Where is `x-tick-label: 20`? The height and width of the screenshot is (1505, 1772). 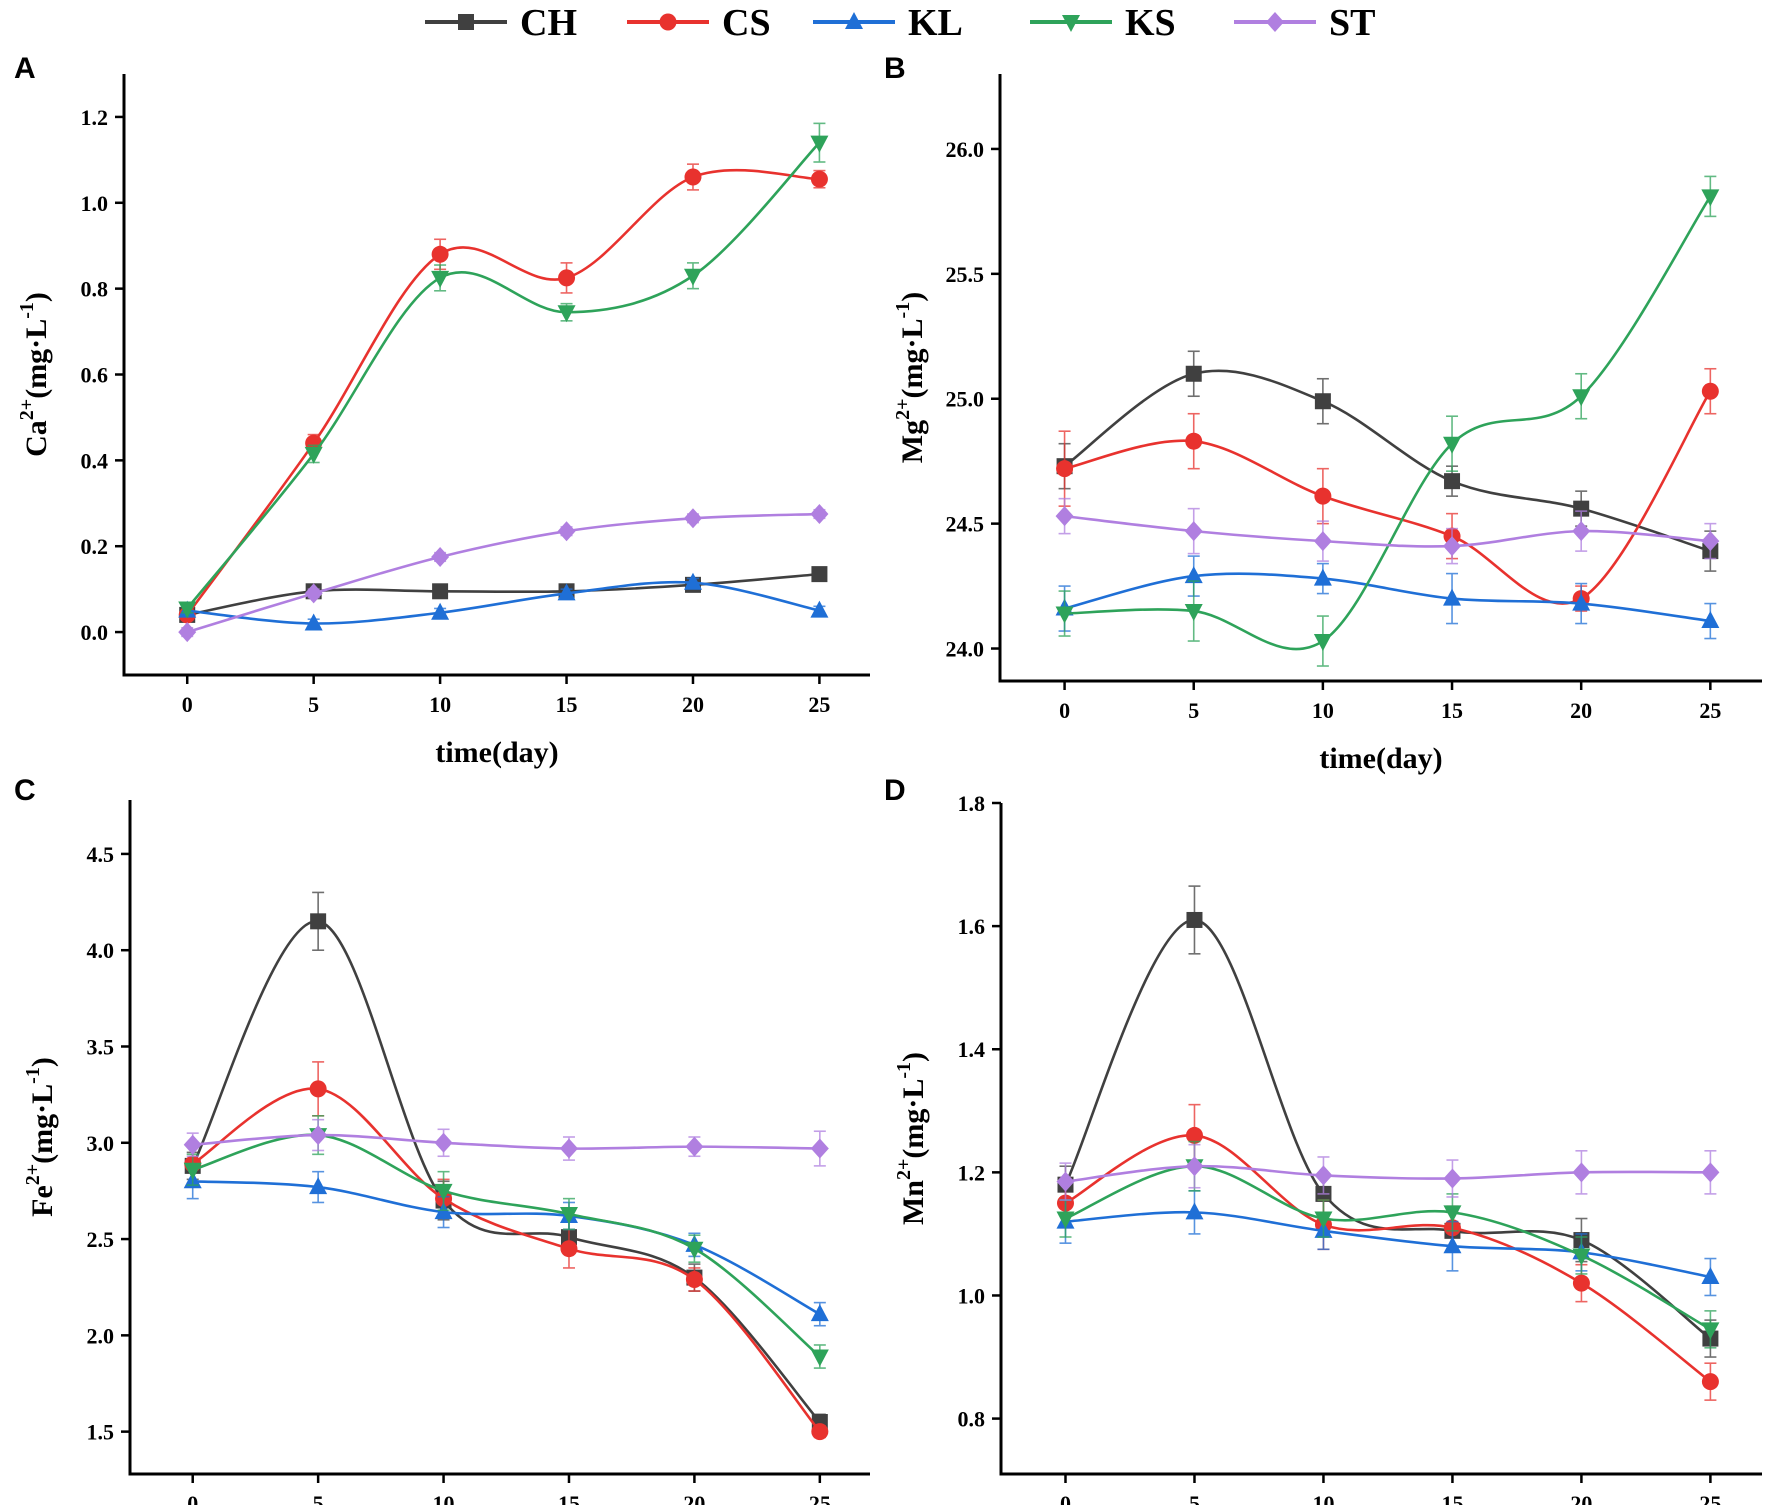
x-tick-label: 20 is located at coordinates (1581, 710).